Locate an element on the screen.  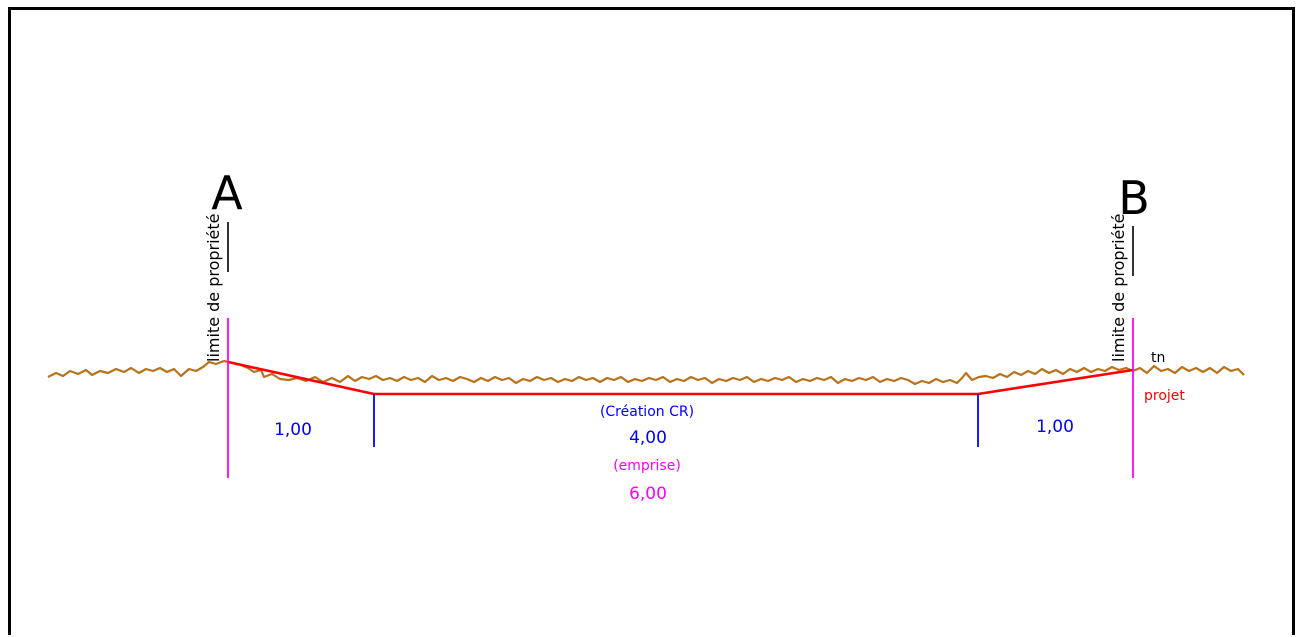
property-limit-label-b: limite de propriété is located at coordinates (1118, 287).